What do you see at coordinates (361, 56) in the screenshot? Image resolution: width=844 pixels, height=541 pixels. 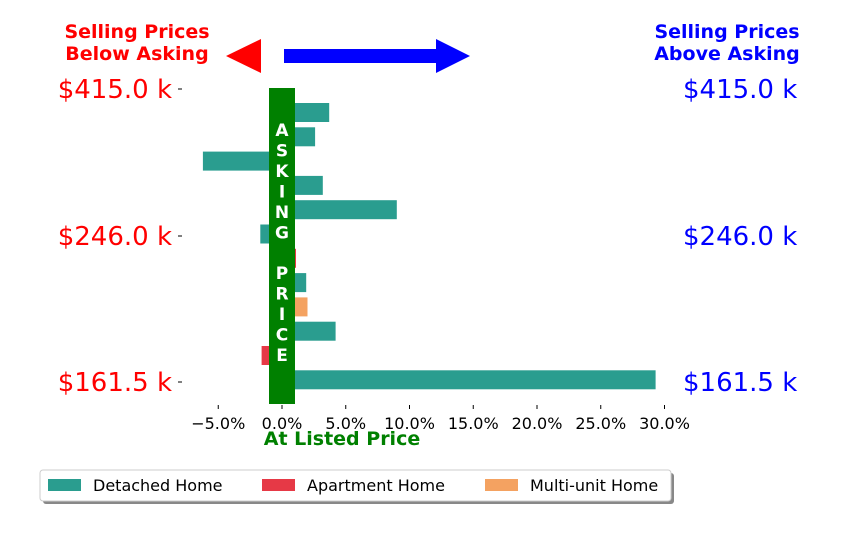 I see `right-arrow-shaft` at bounding box center [361, 56].